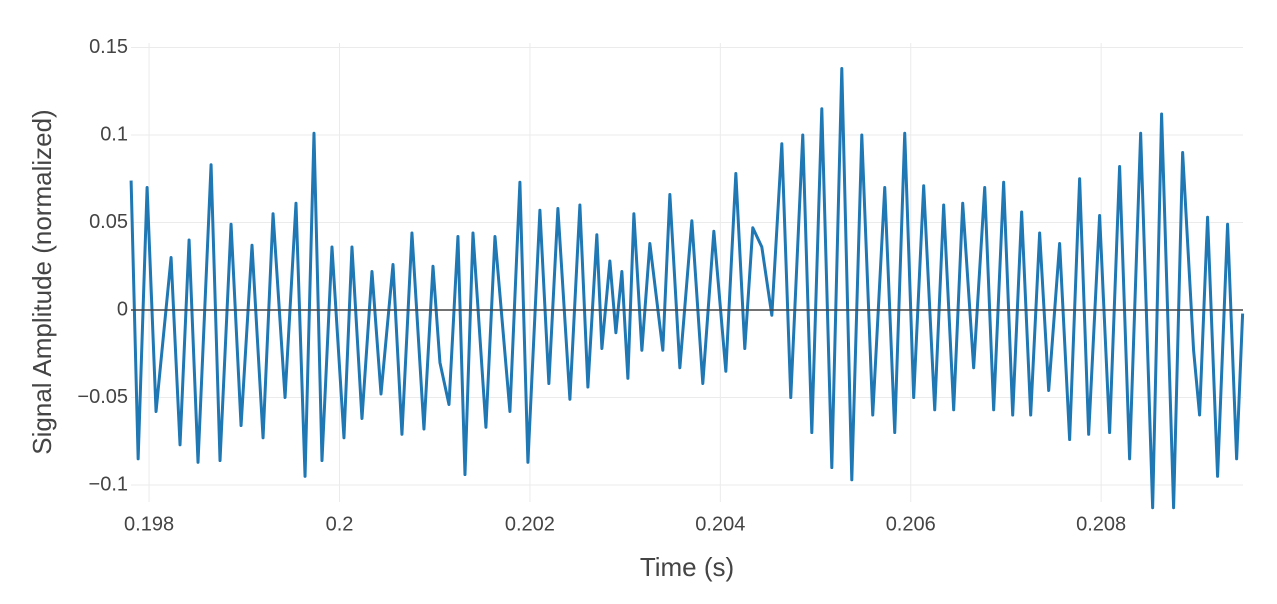  I want to click on y-tick-label: −0.05, so click(102, 397).